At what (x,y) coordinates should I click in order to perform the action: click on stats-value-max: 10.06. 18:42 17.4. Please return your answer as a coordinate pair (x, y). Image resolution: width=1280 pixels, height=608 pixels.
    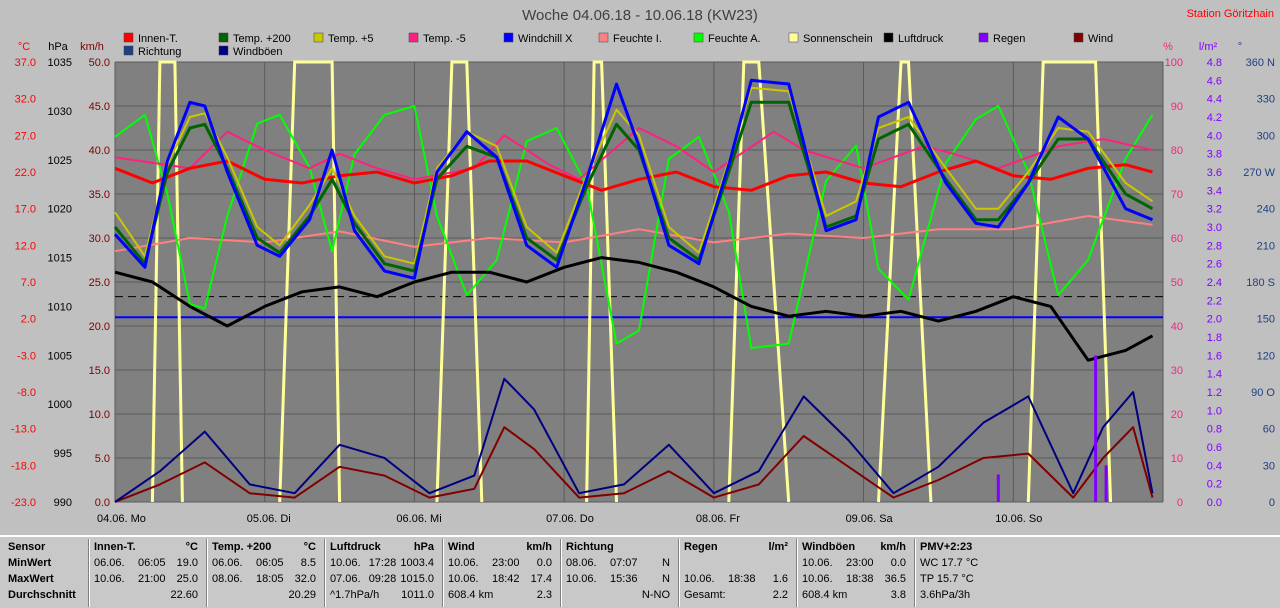
    Looking at the image, I should click on (500, 579).